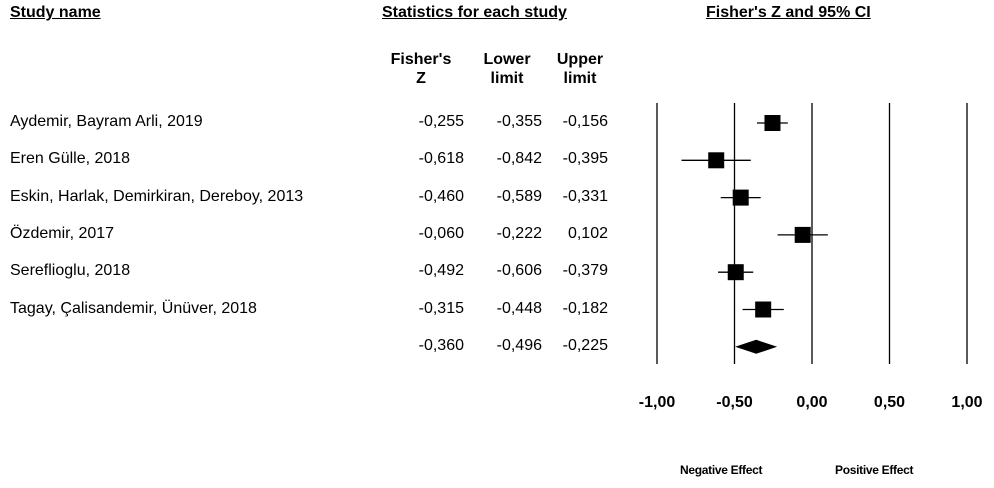  What do you see at coordinates (585, 196) in the screenshot?
I see `upper-limit-value: -0,331` at bounding box center [585, 196].